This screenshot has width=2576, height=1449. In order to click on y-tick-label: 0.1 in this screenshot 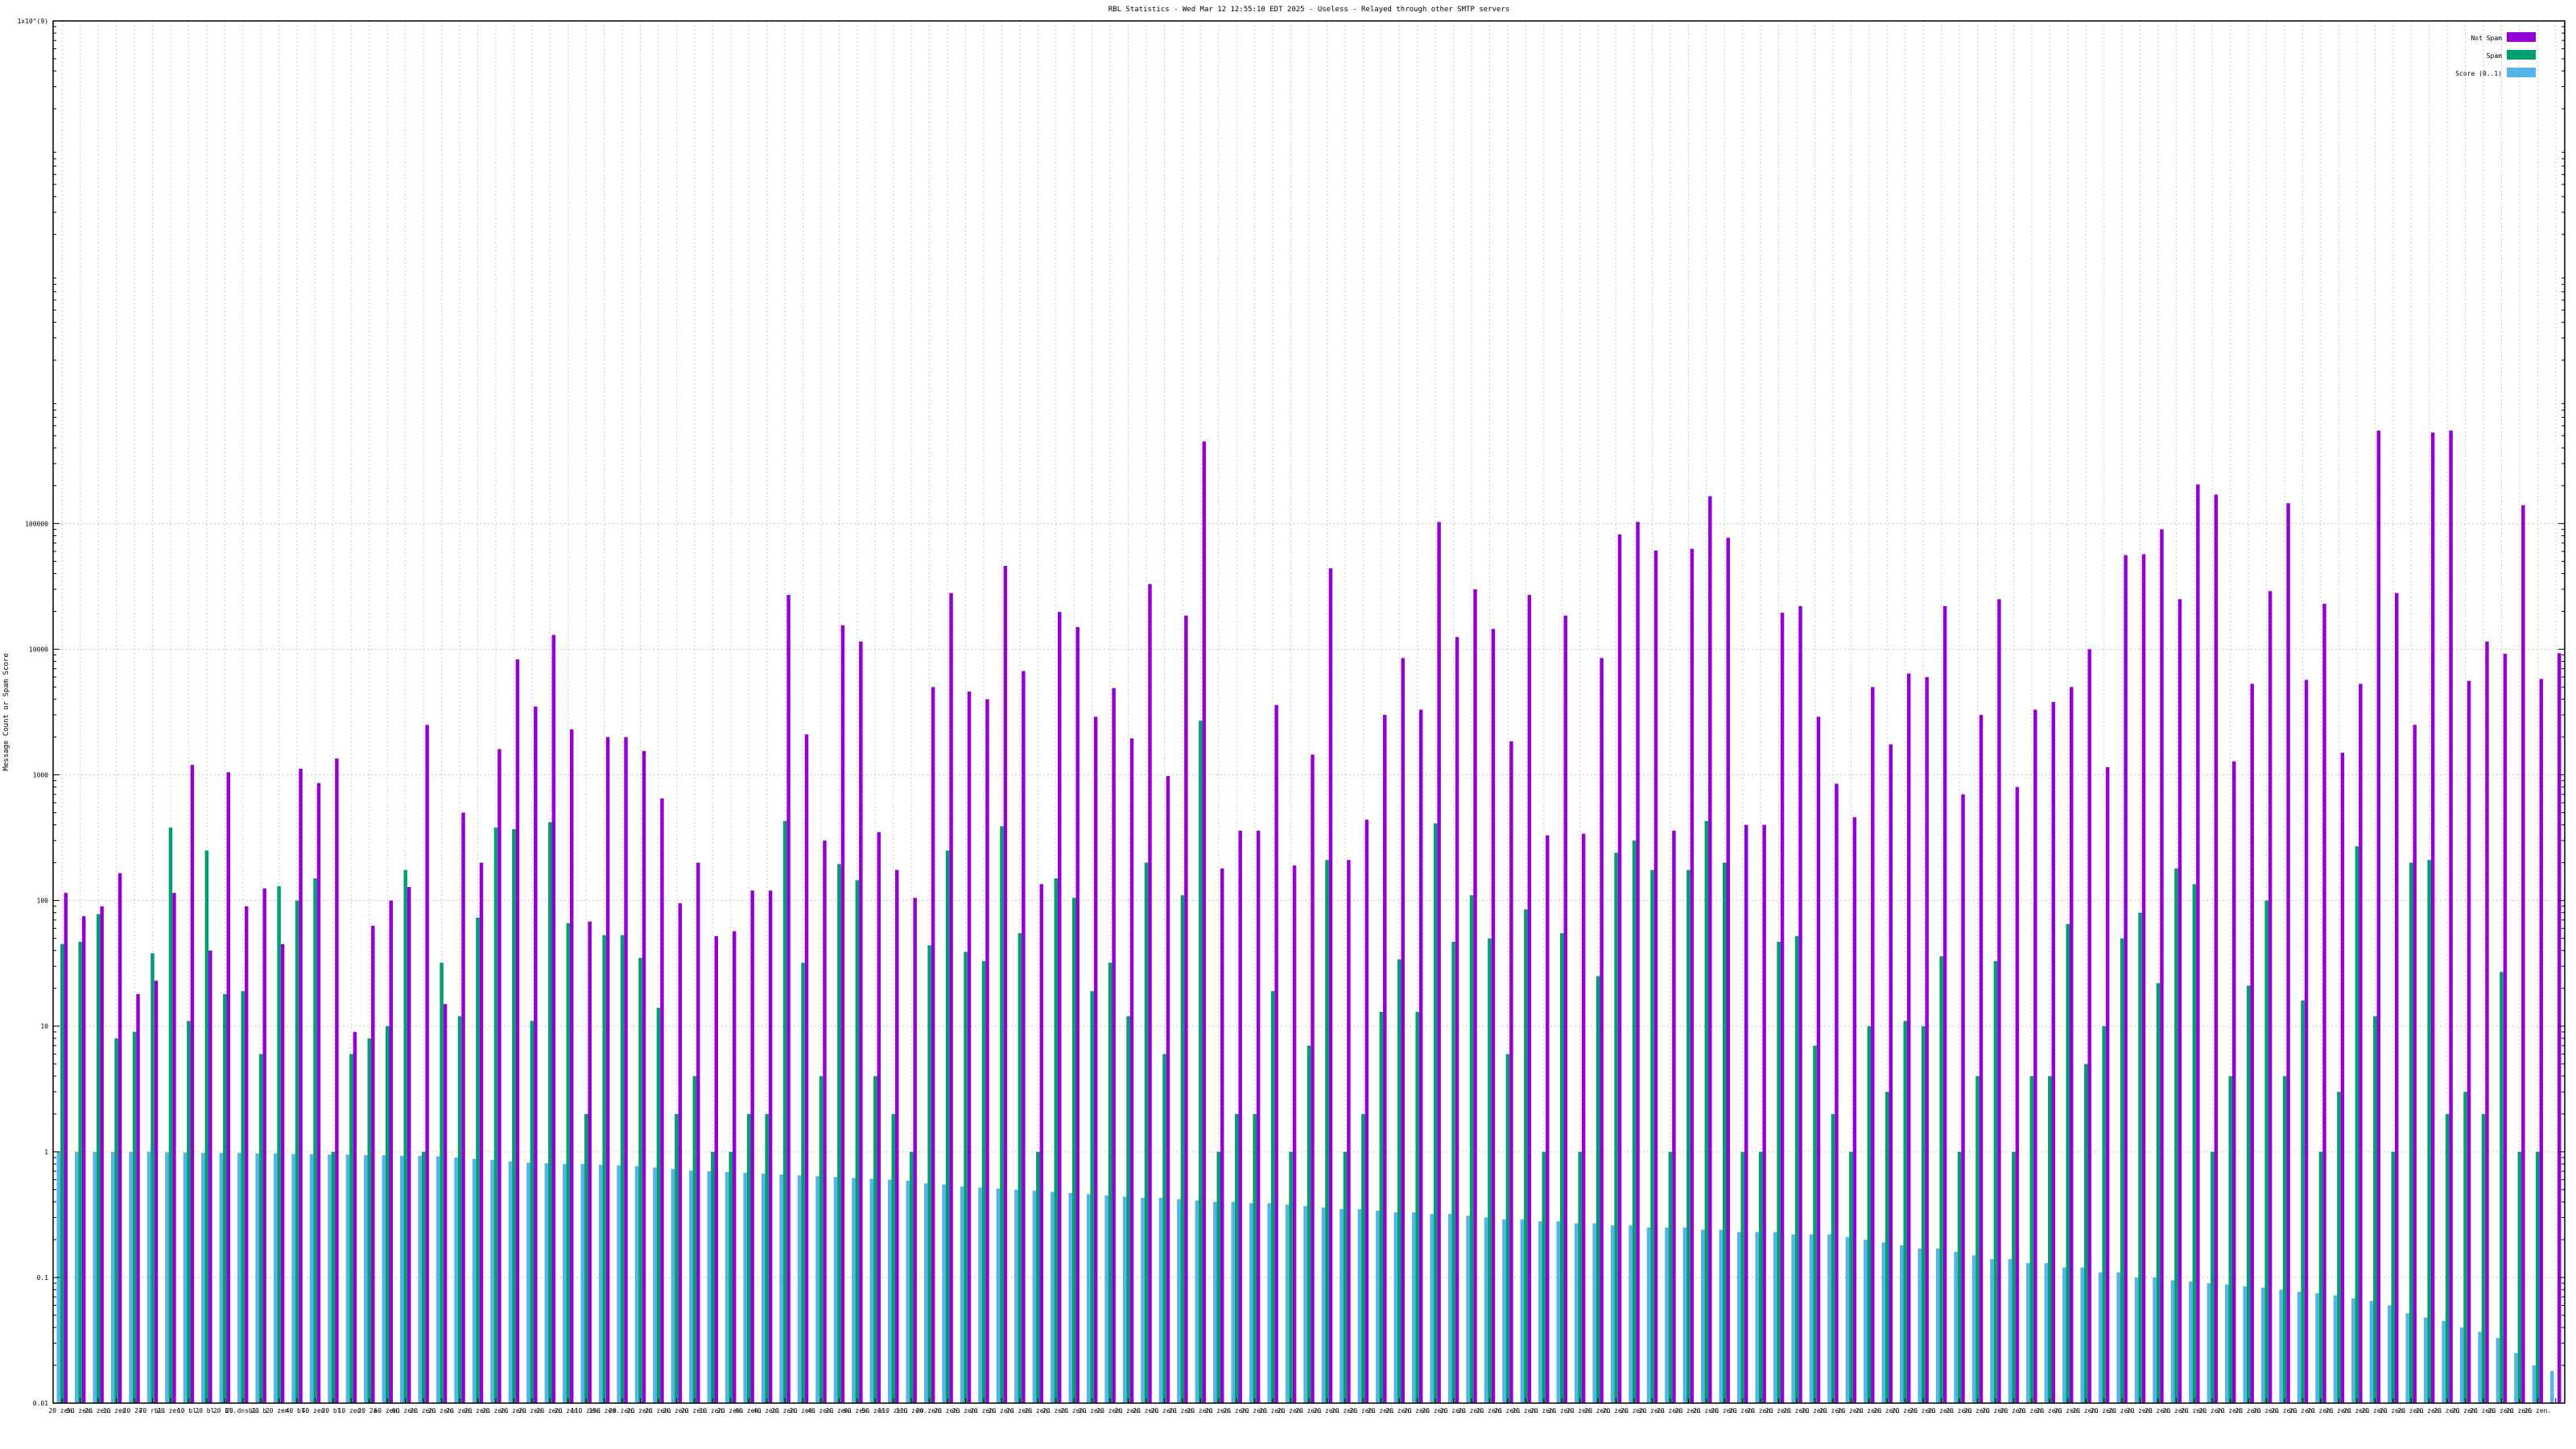, I will do `click(43, 1278)`.